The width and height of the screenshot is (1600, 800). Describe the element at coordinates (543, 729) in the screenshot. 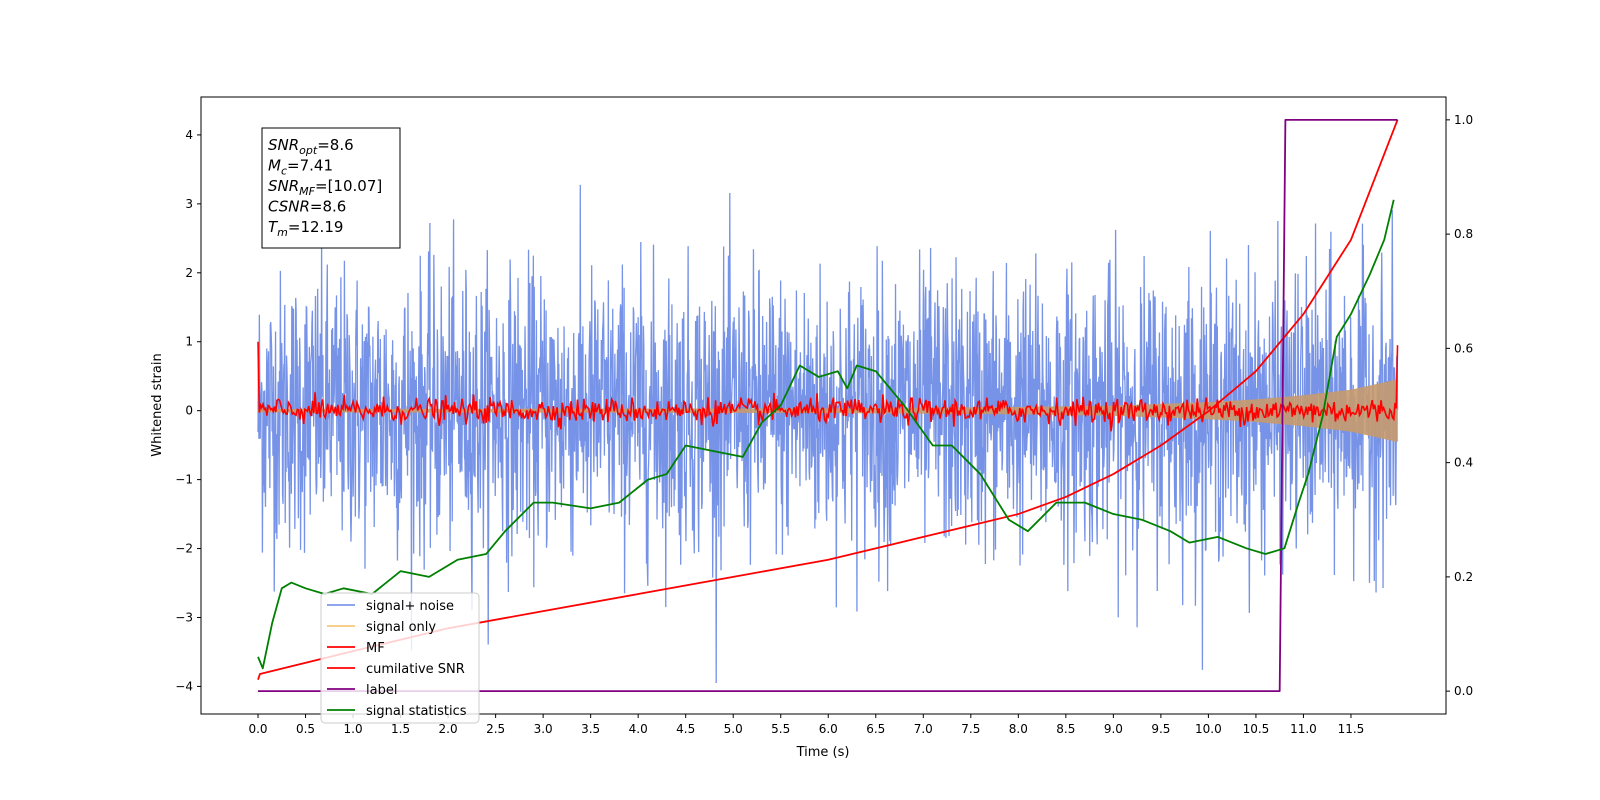

I see `x-tick-label: 3.0` at that location.